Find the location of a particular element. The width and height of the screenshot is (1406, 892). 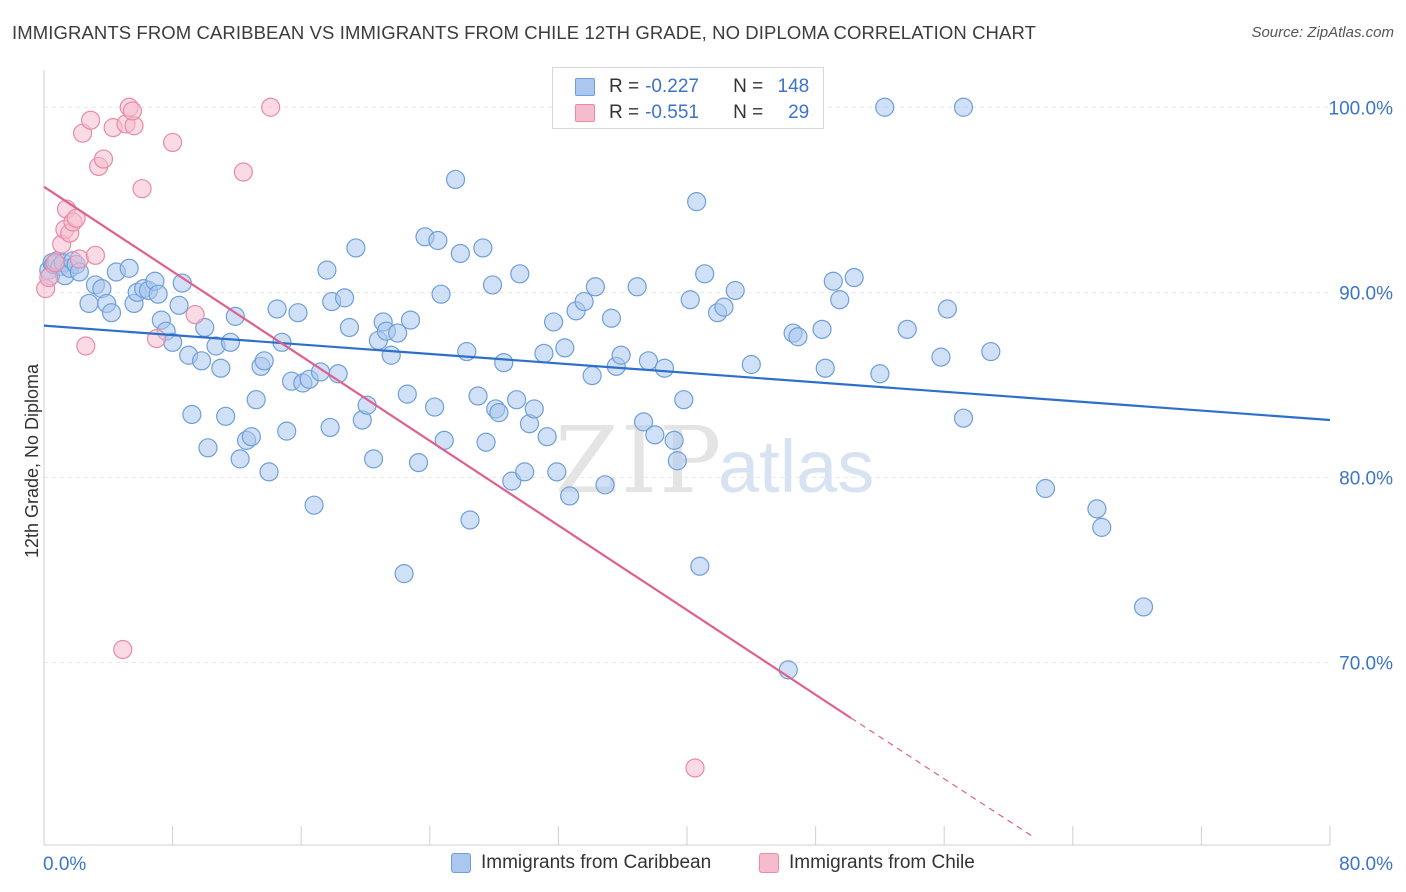

legend-r-value: -0.227 is located at coordinates (672, 86).